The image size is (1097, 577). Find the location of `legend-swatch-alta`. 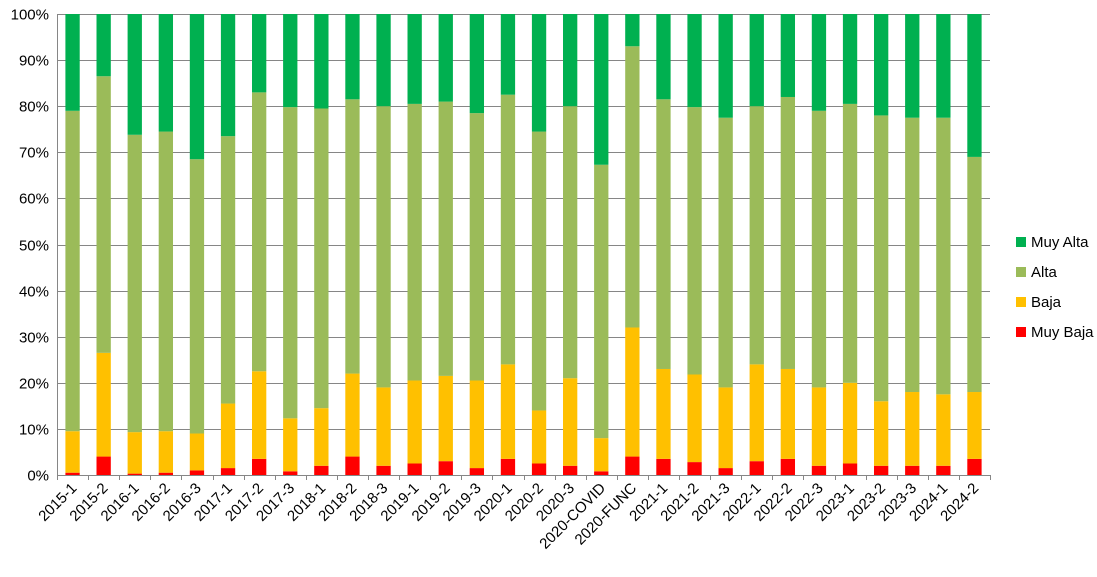

legend-swatch-alta is located at coordinates (1021, 272).